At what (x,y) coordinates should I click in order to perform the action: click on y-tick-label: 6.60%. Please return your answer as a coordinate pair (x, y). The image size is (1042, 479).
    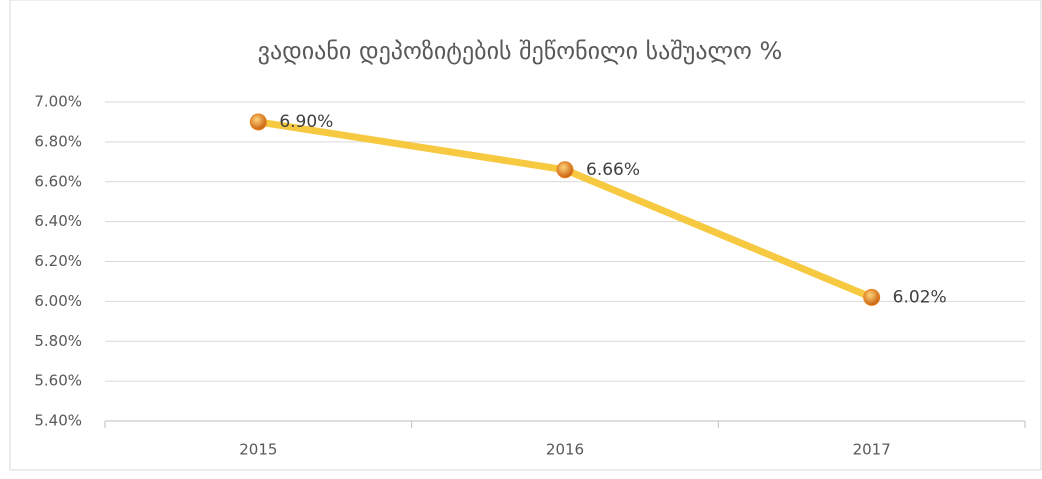
    Looking at the image, I should click on (58, 181).